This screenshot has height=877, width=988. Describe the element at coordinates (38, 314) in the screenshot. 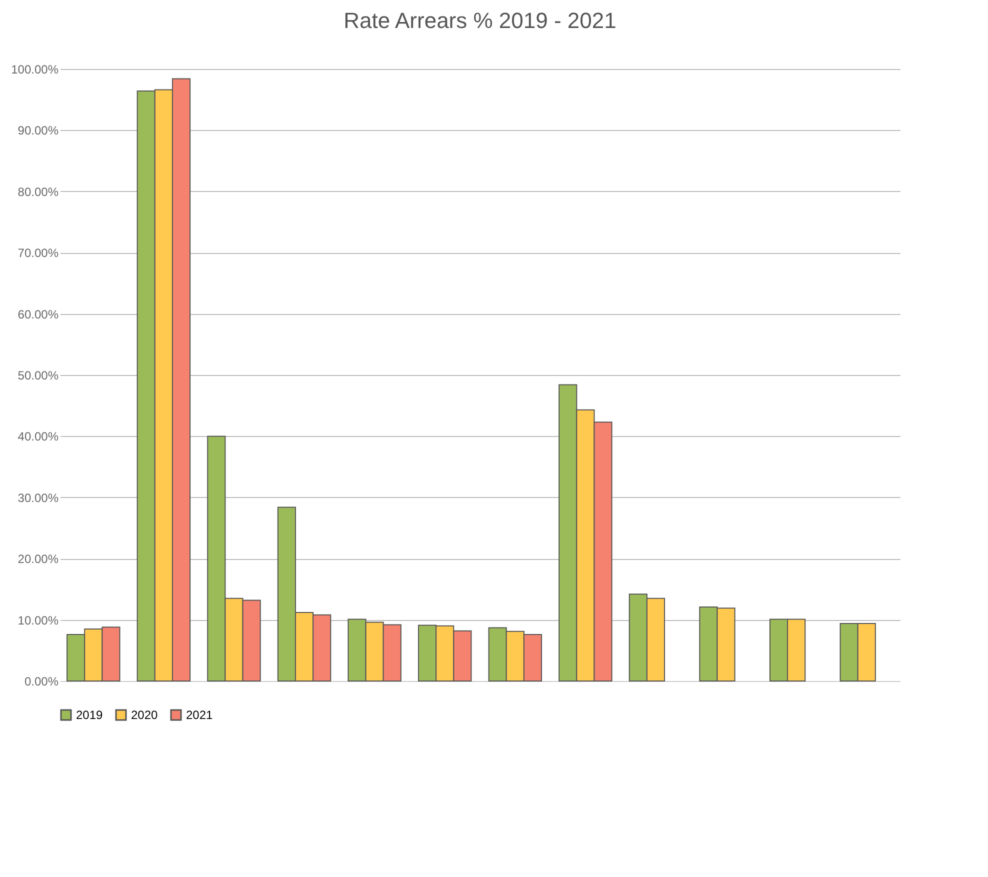

I see `y-tick-label: 60.00%` at that location.